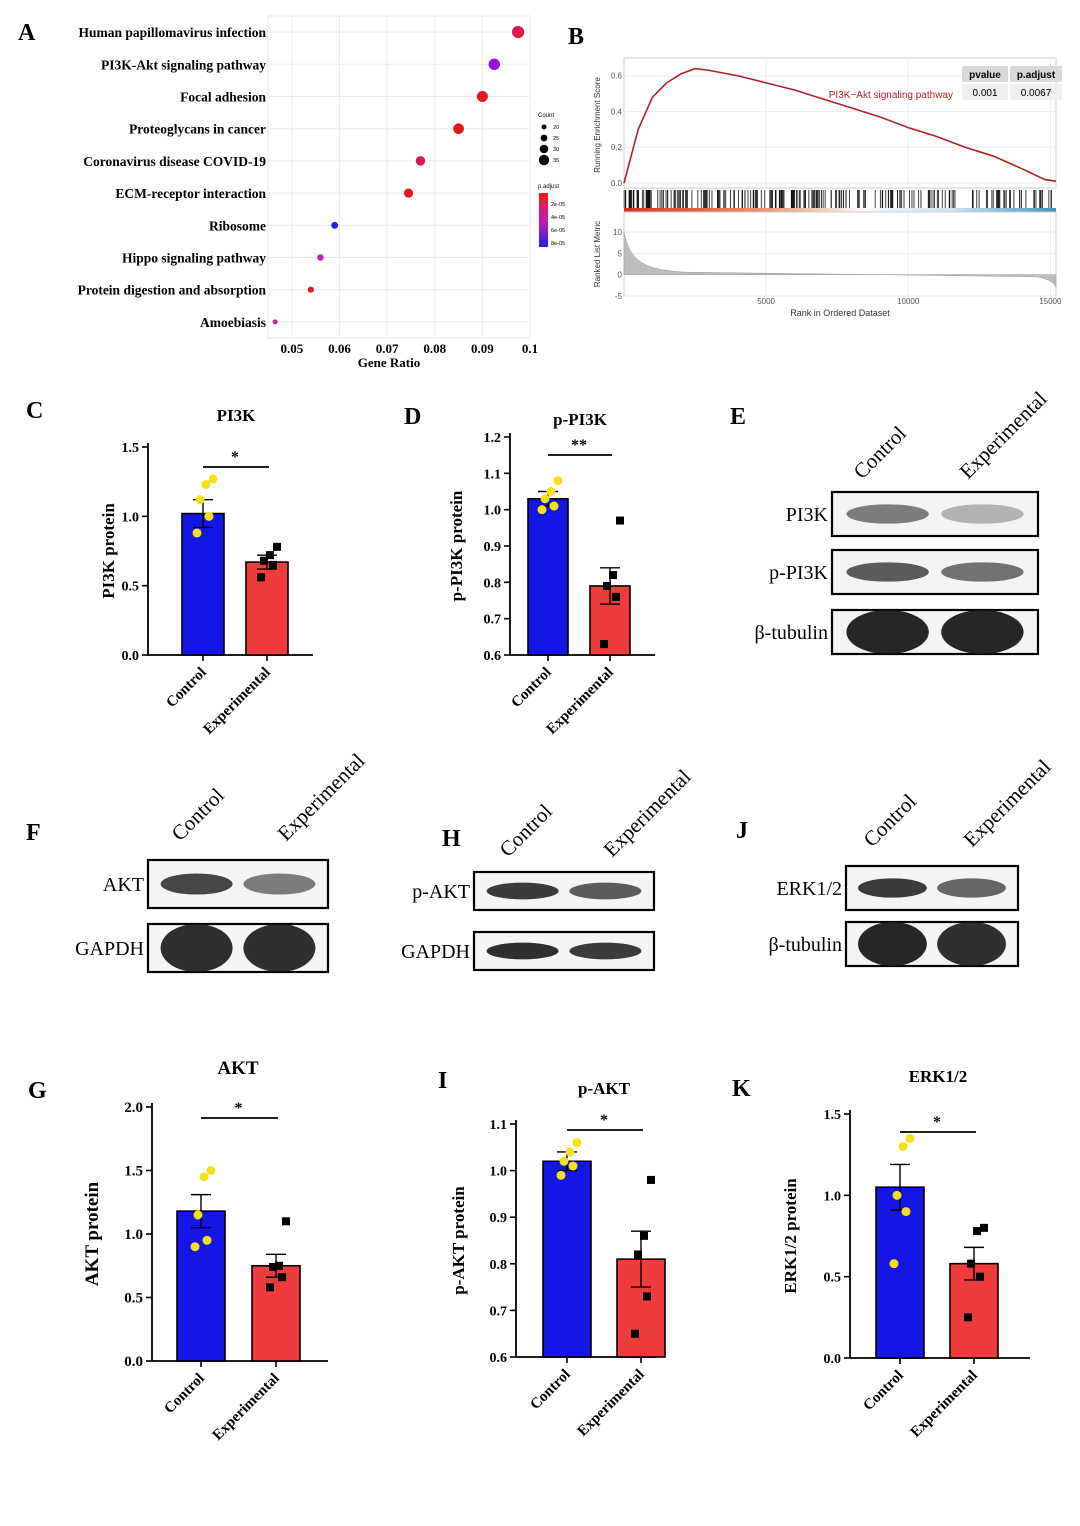 Image resolution: width=1080 pixels, height=1526 pixels. What do you see at coordinates (620, 275) in the screenshot?
I see `rank-tick-label: 0` at bounding box center [620, 275].